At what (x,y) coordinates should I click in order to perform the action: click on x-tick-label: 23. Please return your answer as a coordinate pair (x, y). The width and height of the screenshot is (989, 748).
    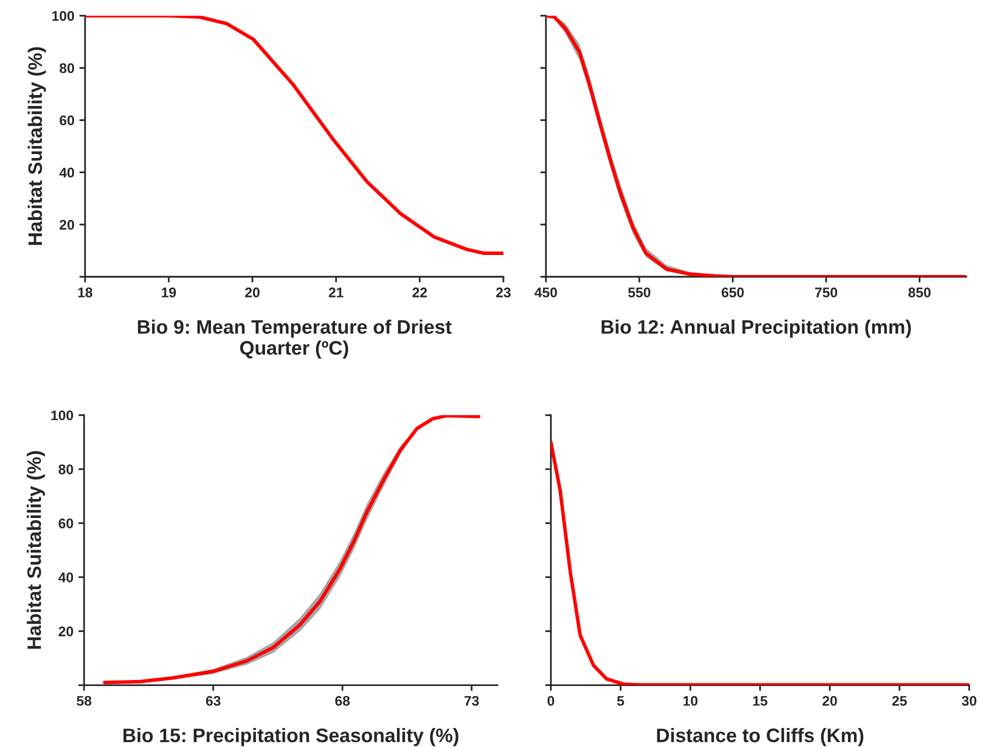
    Looking at the image, I should click on (503, 293).